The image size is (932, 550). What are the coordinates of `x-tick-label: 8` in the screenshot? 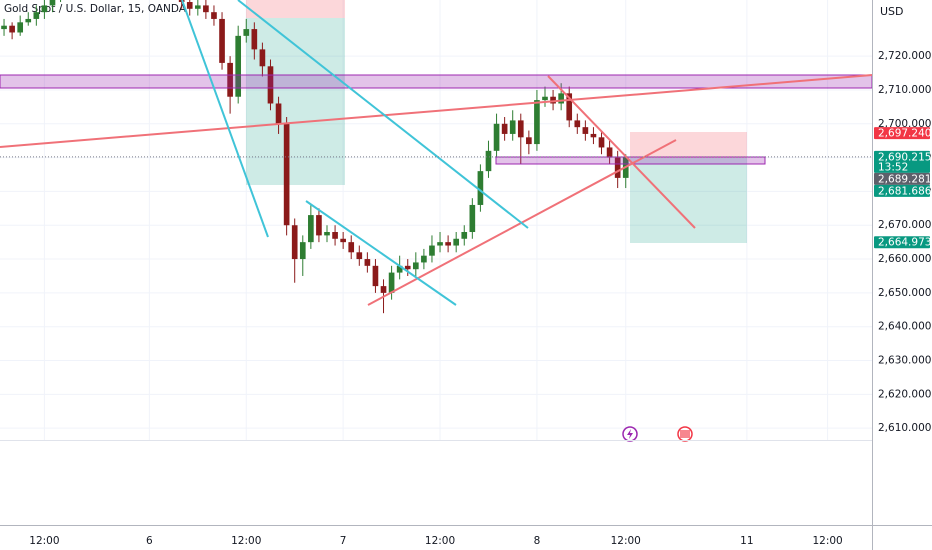 It's located at (537, 541).